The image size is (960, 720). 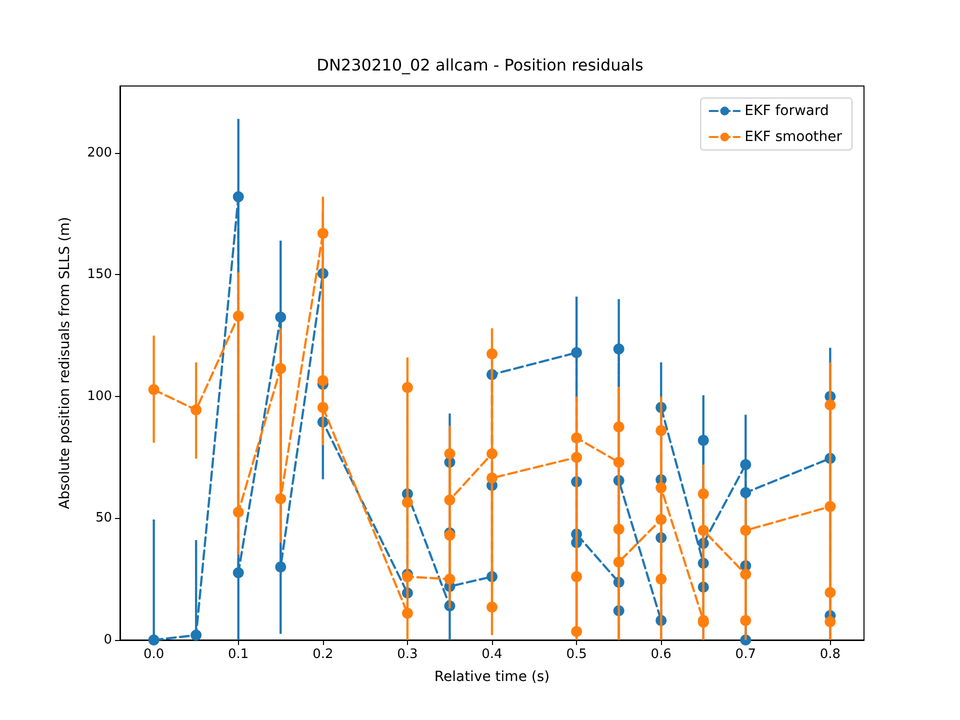 What do you see at coordinates (576, 654) in the screenshot?
I see `x-tick-label: 0.5` at bounding box center [576, 654].